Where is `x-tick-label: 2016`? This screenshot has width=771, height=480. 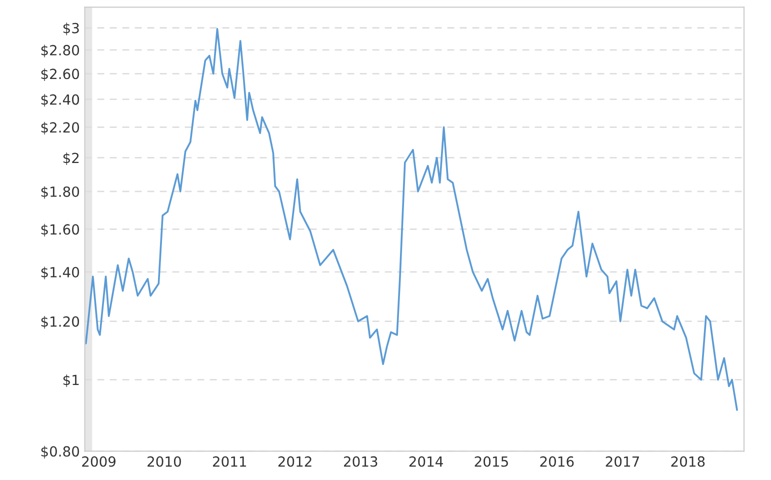
x-tick-label: 2016 is located at coordinates (557, 461).